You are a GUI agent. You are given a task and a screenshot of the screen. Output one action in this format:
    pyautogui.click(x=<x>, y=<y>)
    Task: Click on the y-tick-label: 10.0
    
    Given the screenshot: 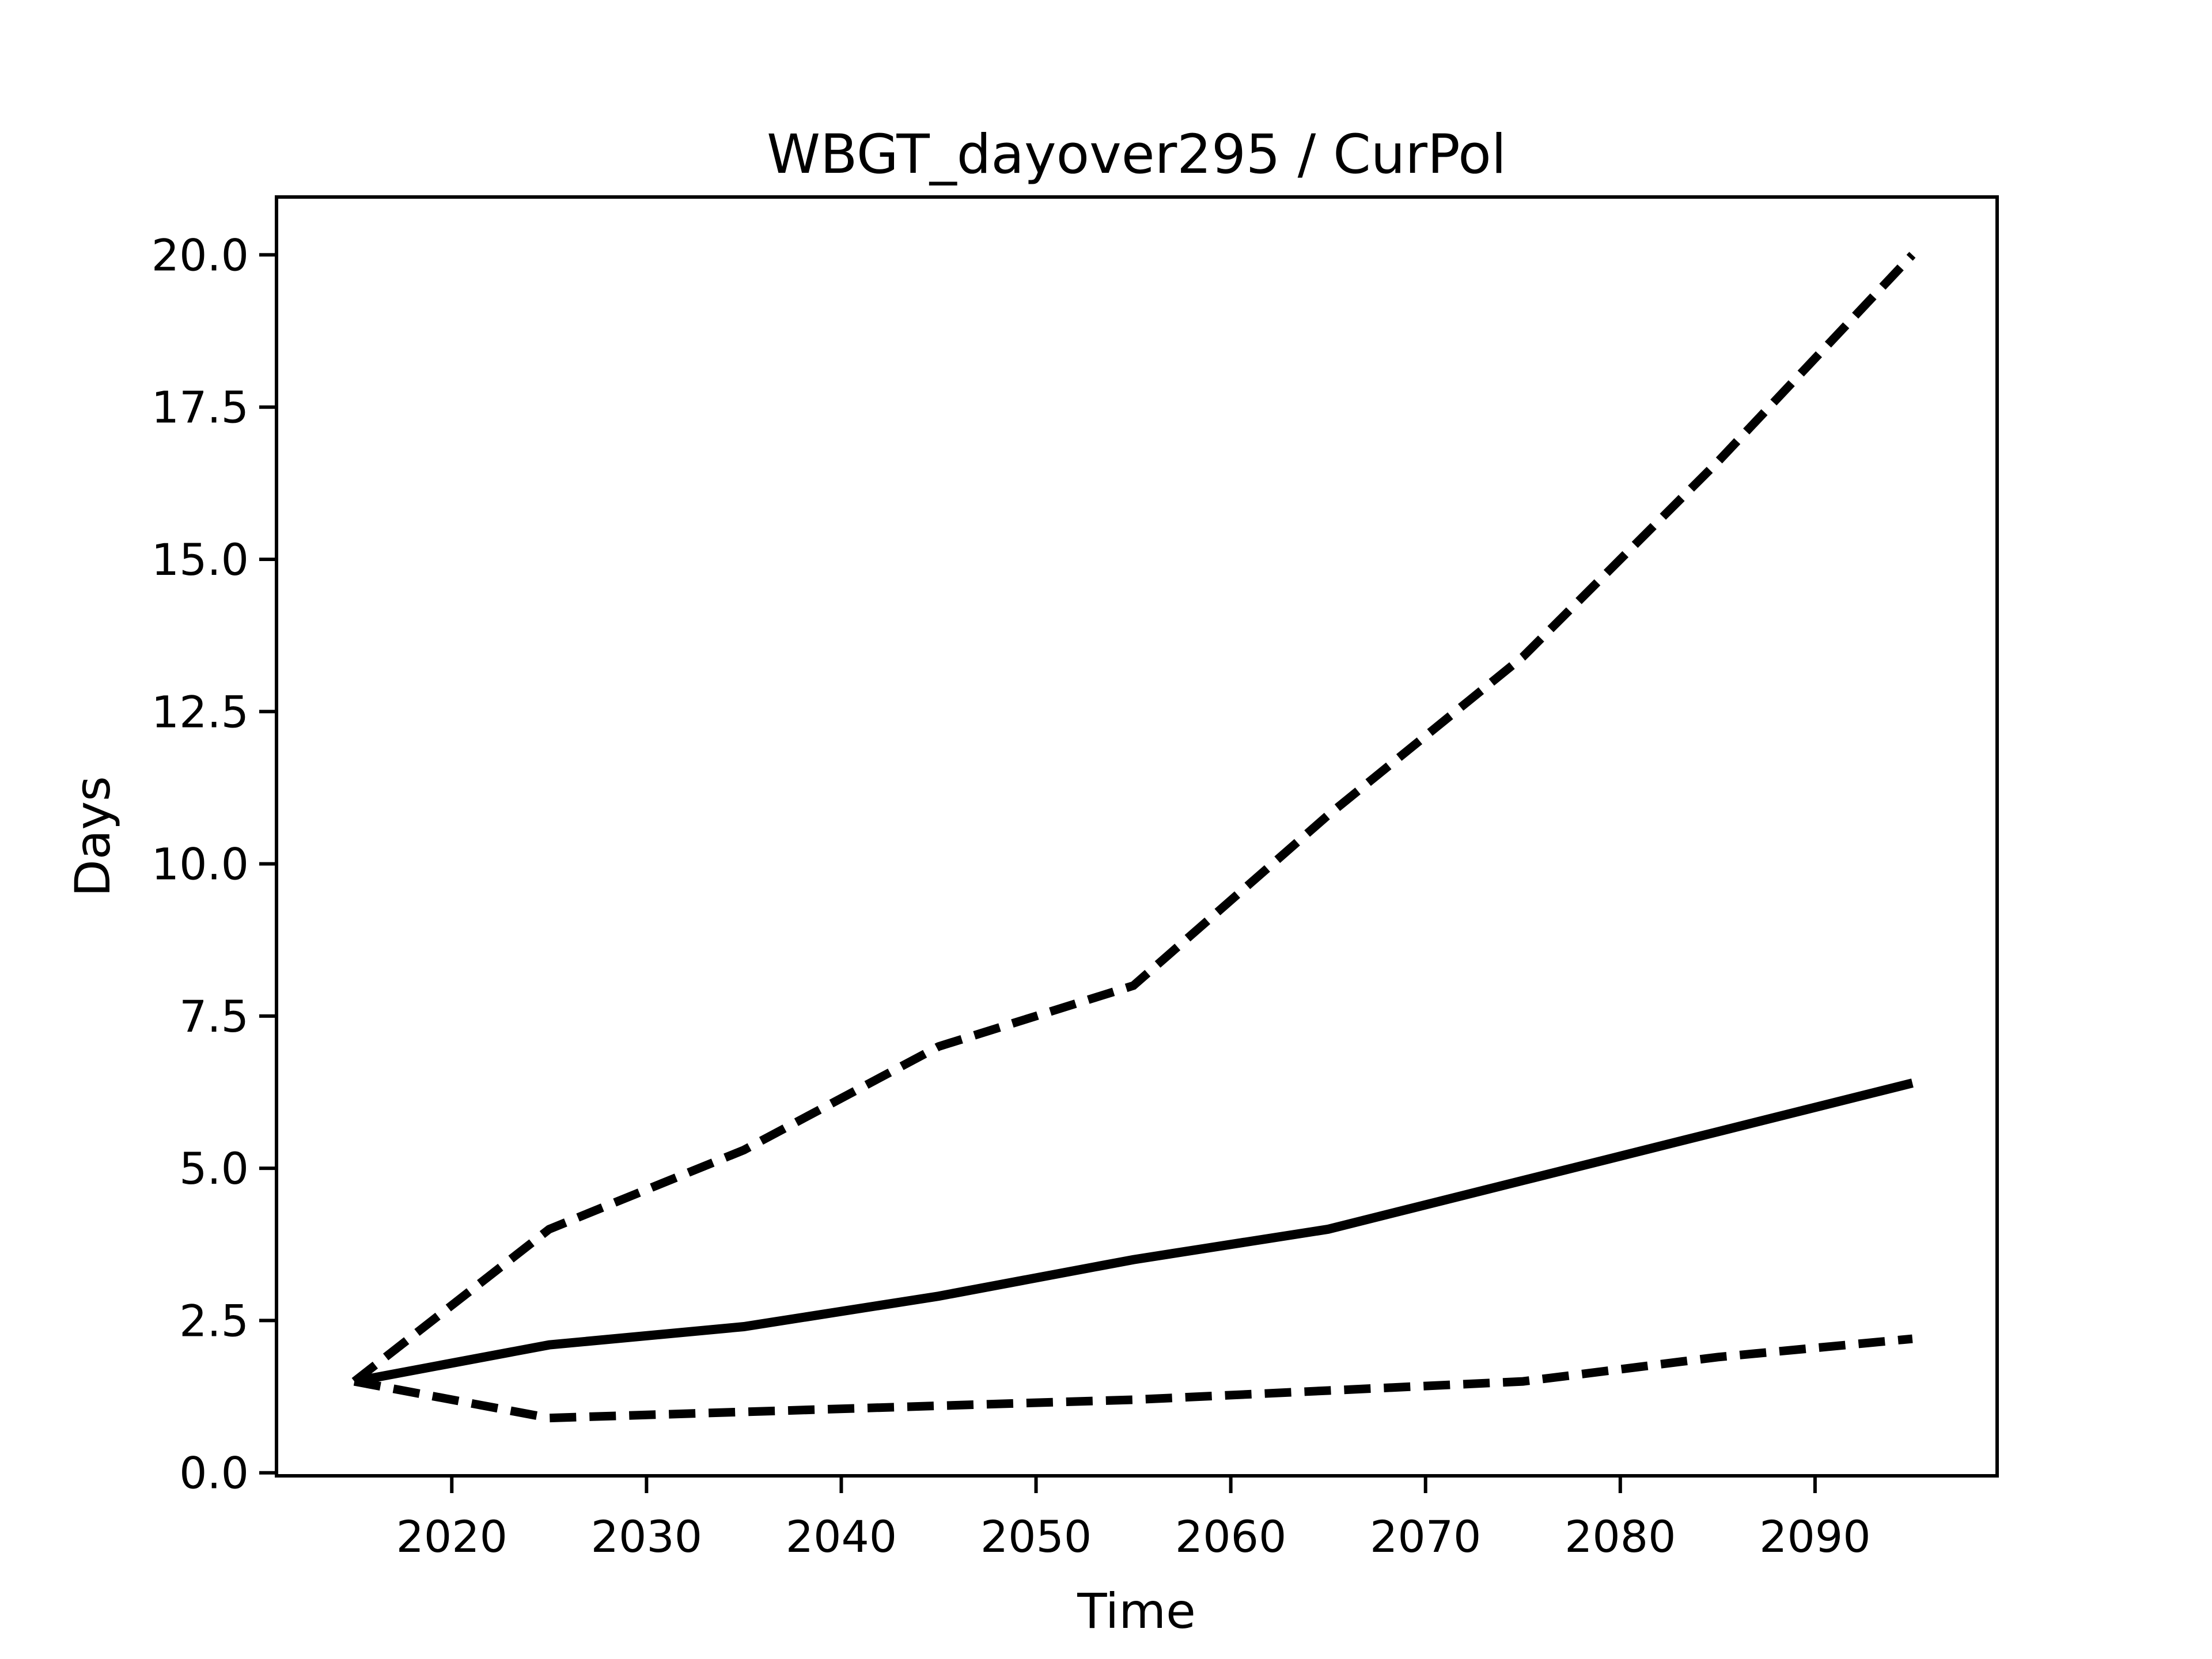 What is the action you would take?
    pyautogui.click(x=200, y=864)
    